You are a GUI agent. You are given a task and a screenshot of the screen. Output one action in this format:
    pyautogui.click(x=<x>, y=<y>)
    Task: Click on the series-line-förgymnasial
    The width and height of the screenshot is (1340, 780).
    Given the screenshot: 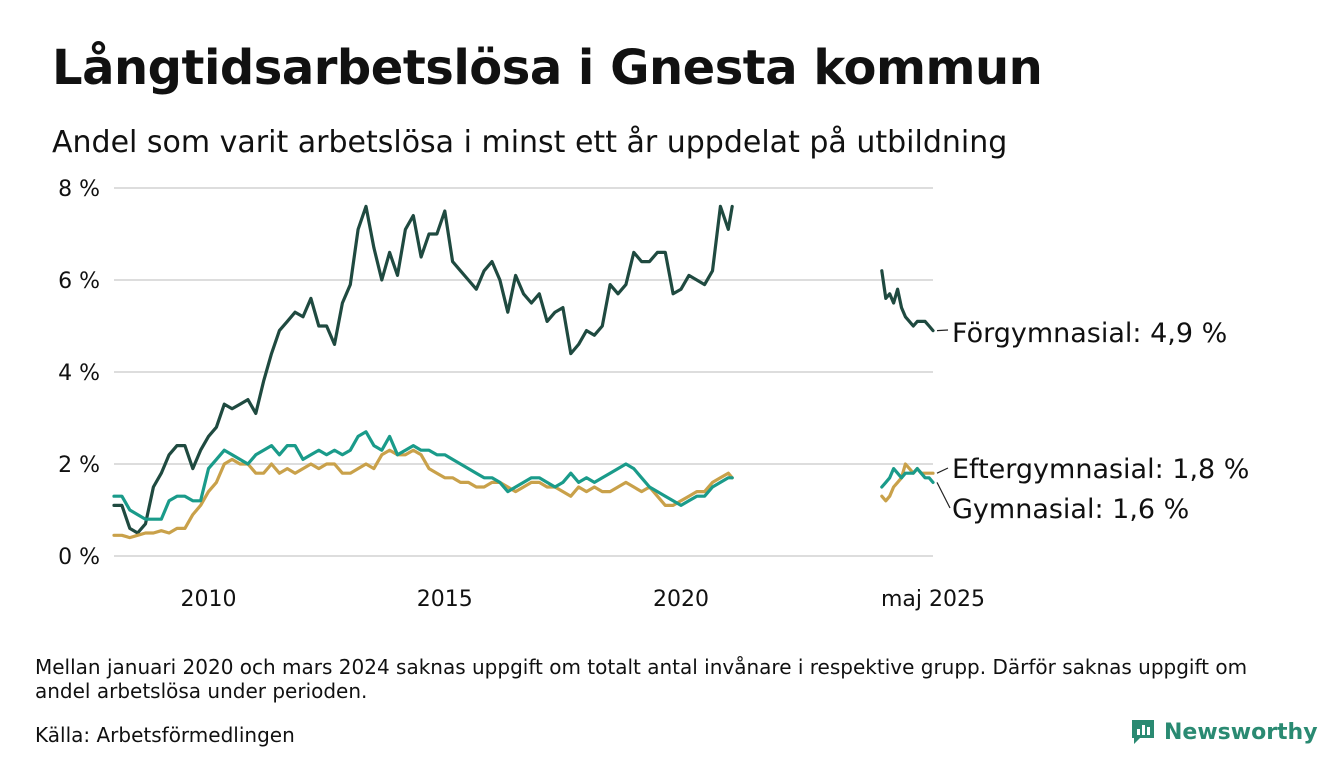 What is the action you would take?
    pyautogui.click(x=907, y=301)
    